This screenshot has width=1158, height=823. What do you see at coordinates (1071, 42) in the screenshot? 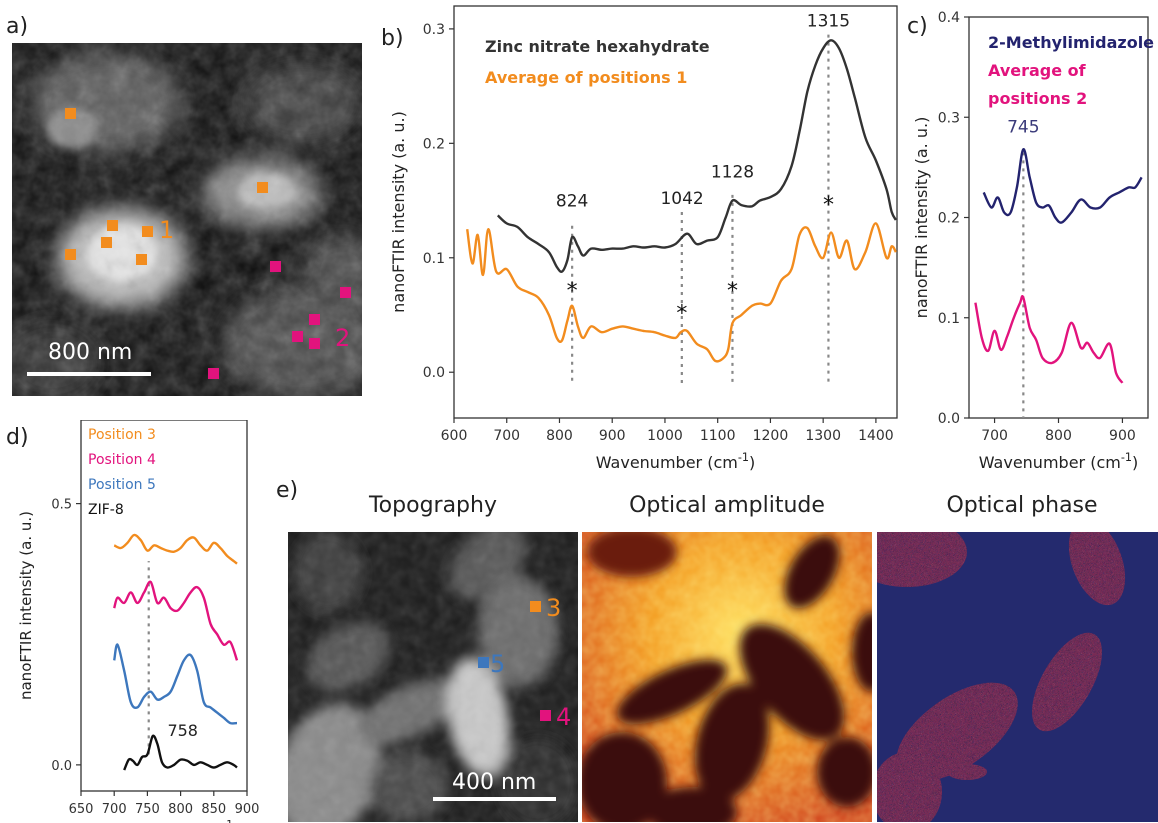
I see `legend-entry: 2-Methylimidazole` at bounding box center [1071, 42].